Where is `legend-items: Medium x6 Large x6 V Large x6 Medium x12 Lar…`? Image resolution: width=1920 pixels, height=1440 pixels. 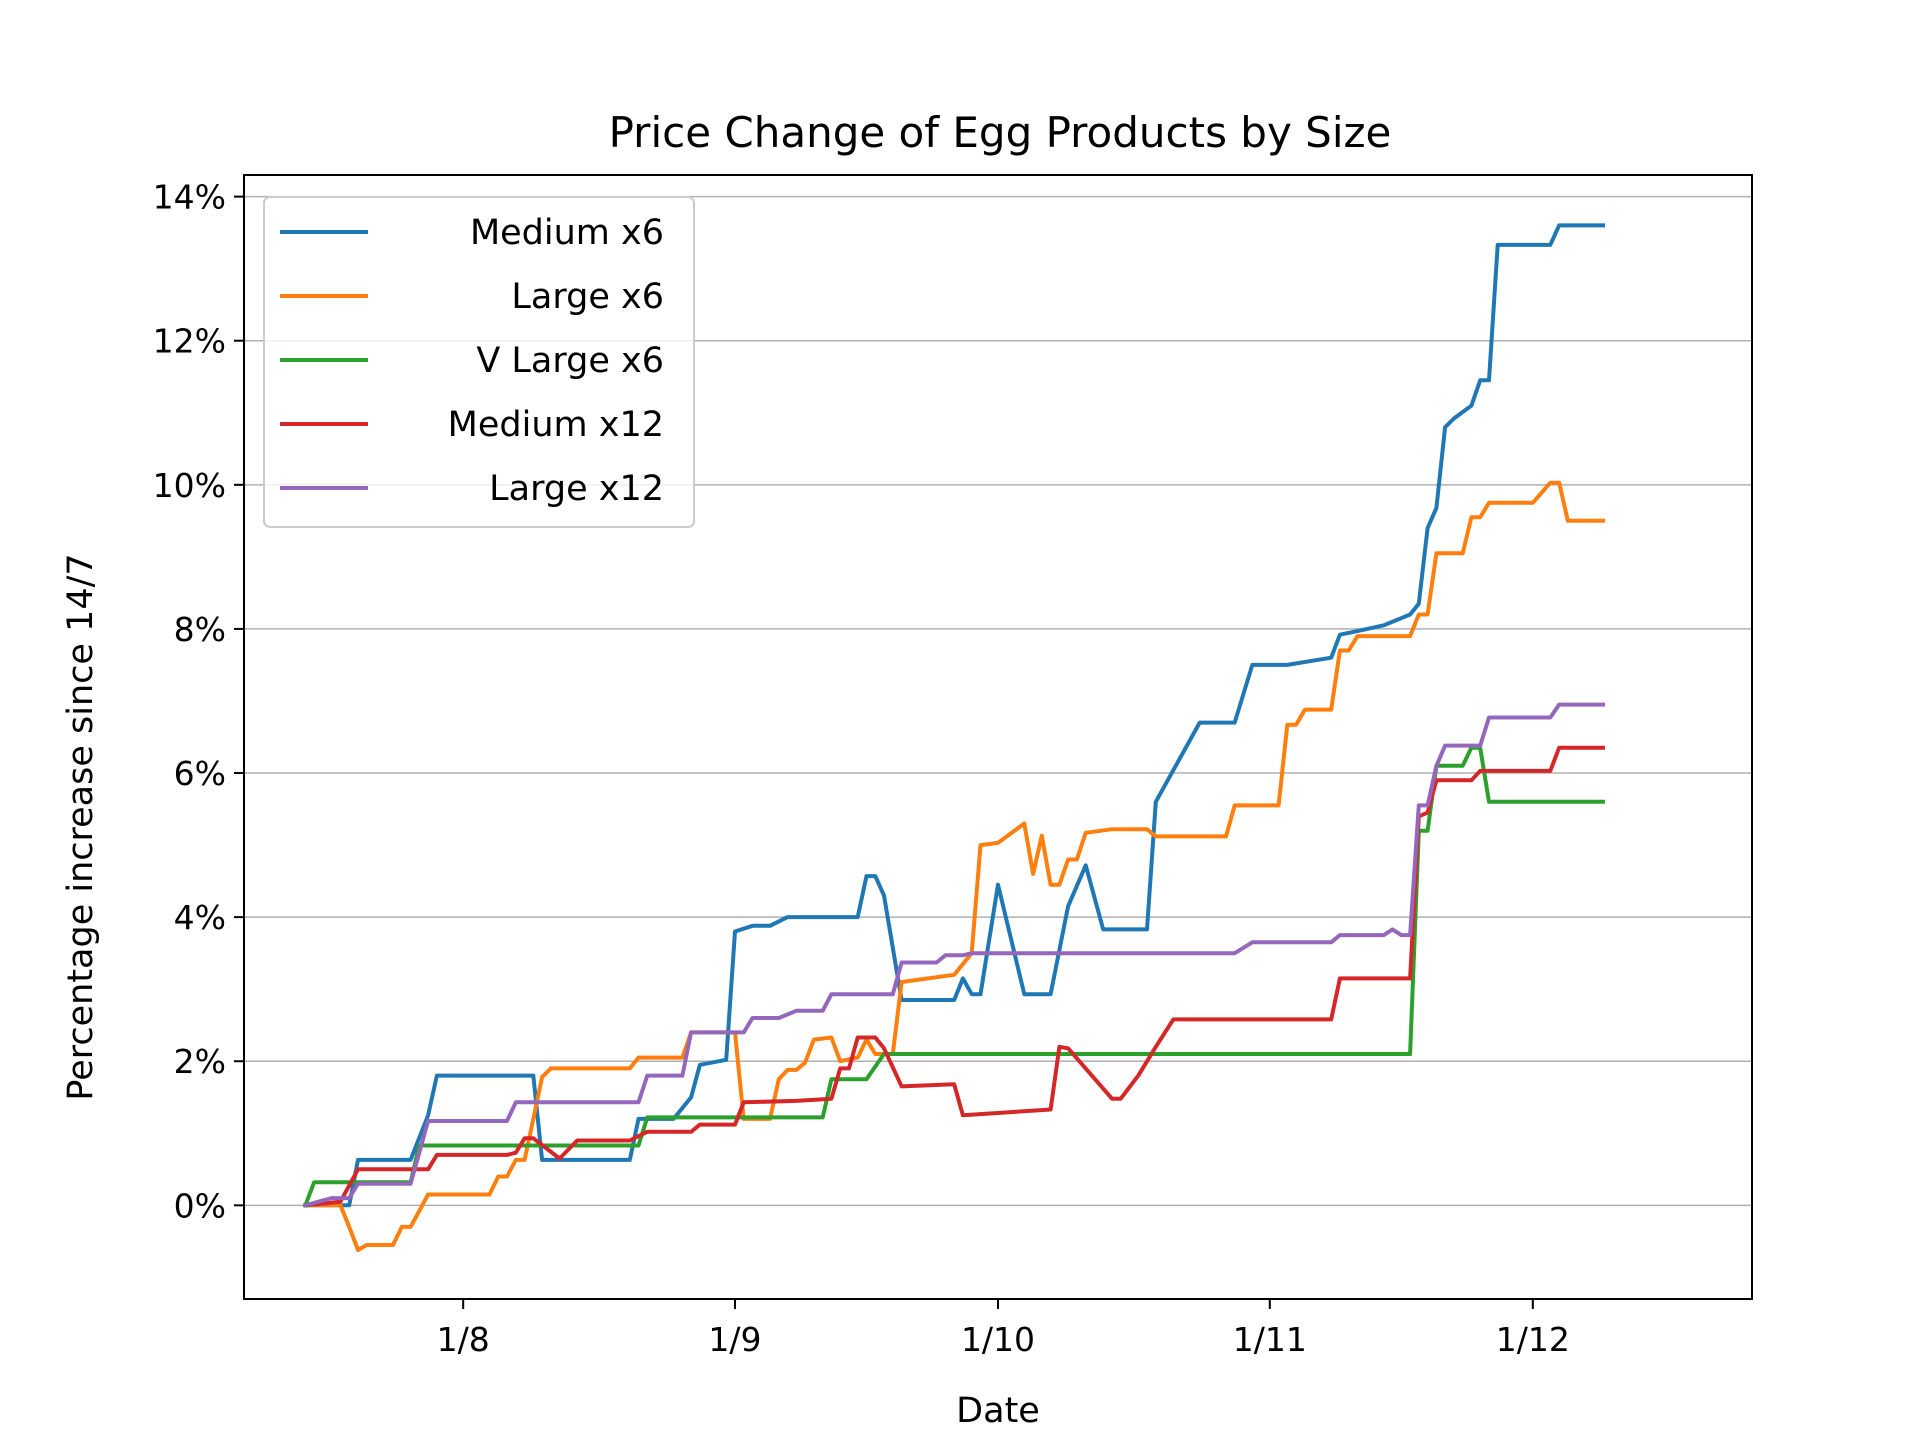 legend-items: Medium x6 Large x6 V Large x6 Medium x12 Lar… is located at coordinates (472, 361).